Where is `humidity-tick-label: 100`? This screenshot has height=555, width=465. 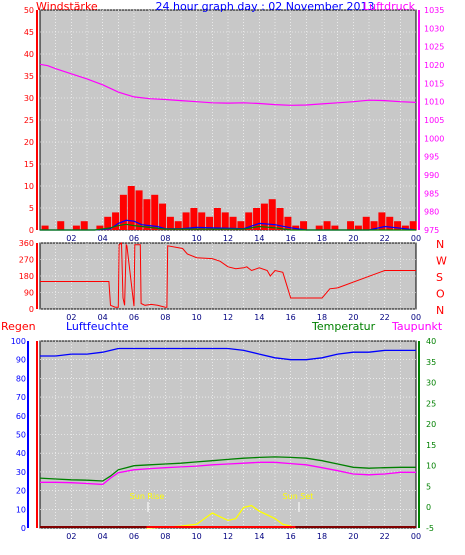
humidity-tick-label: 100 is located at coordinates (18, 341).